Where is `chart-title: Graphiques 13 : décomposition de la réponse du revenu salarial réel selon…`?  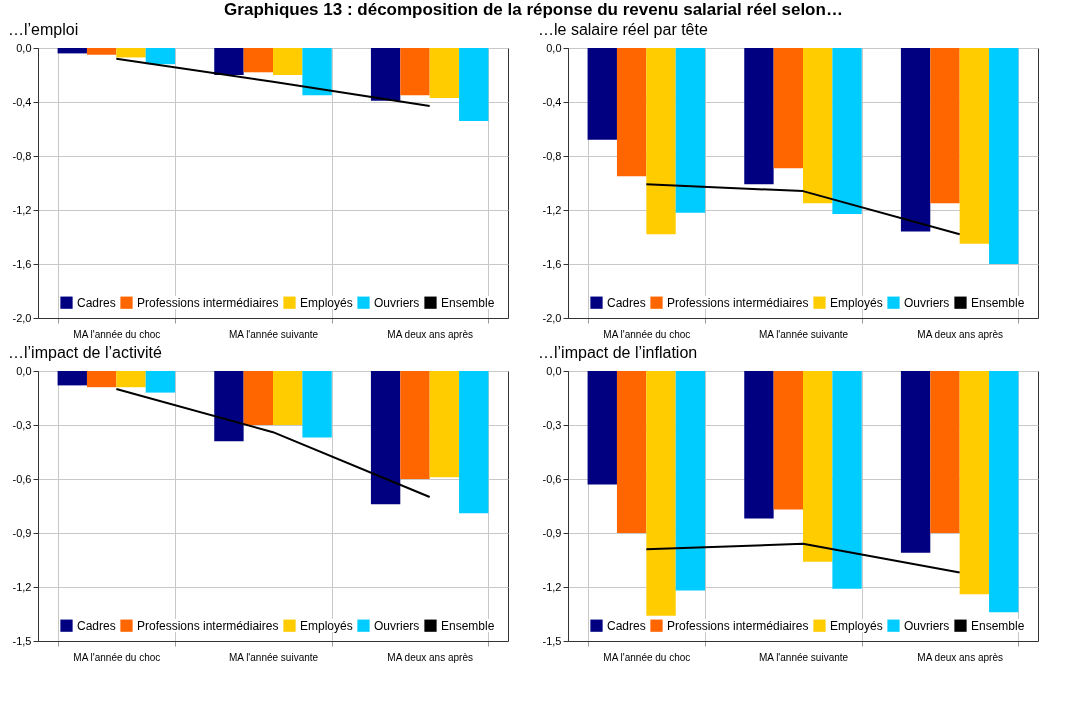 chart-title: Graphiques 13 : décomposition de la réponse du revenu salarial réel selon… is located at coordinates (533, 10).